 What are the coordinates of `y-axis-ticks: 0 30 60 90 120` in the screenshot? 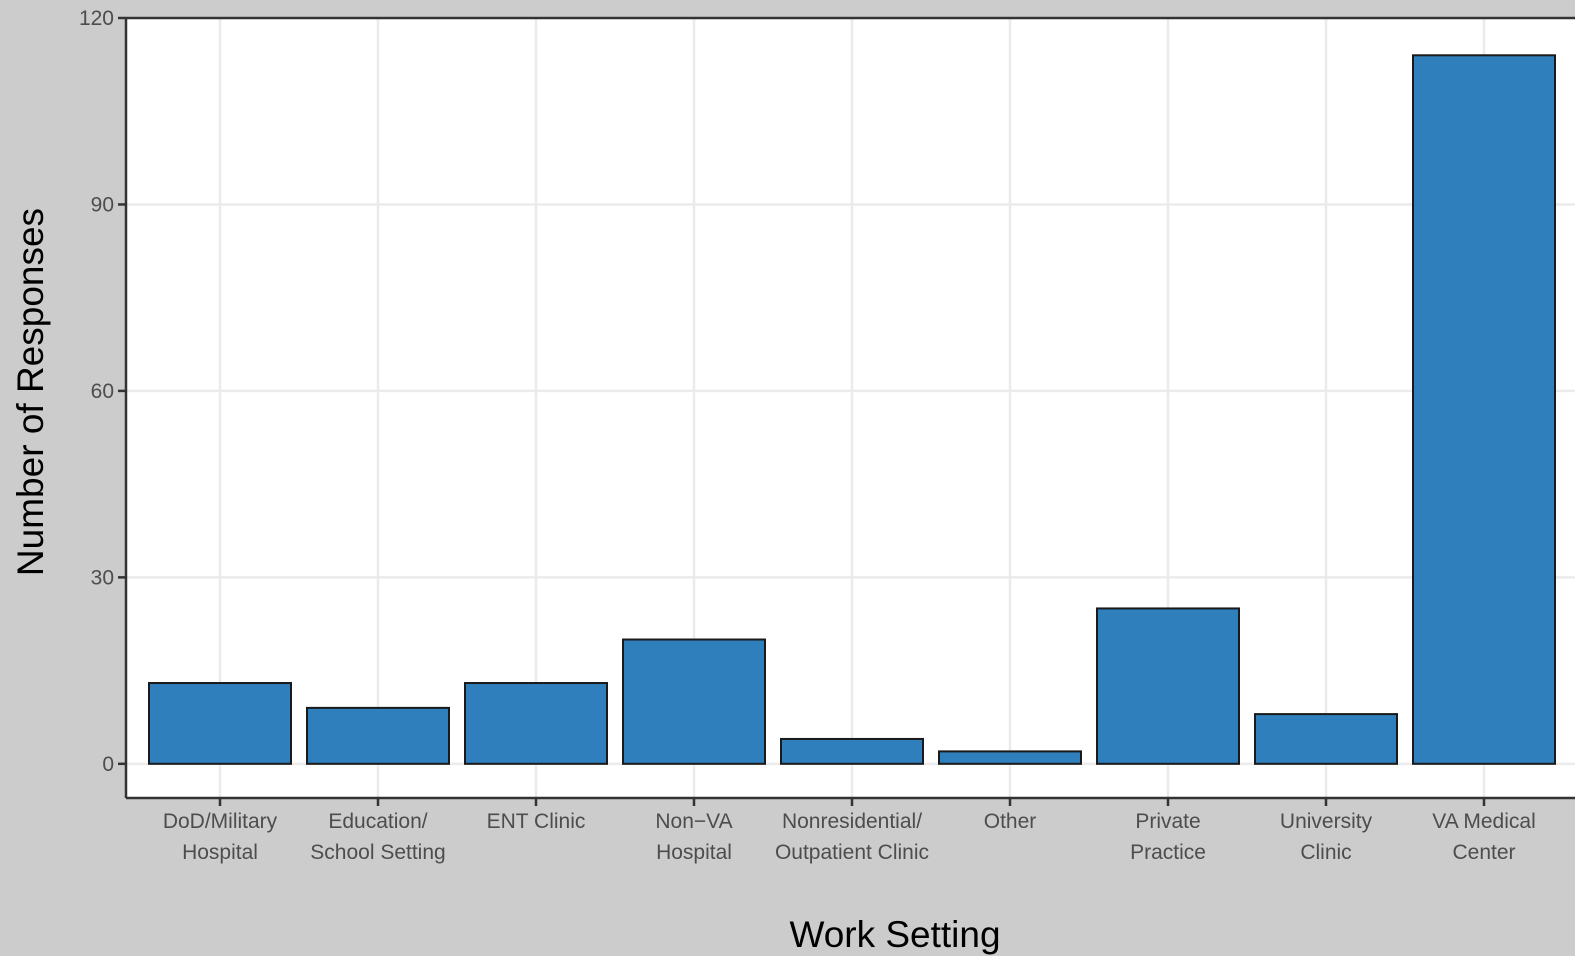 It's located at (102, 391).